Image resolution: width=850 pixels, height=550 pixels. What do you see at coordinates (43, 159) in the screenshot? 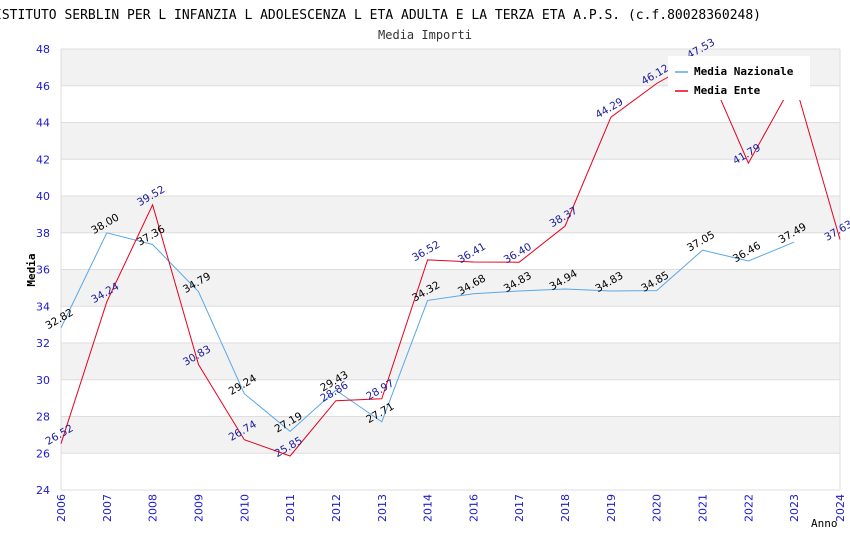
I see `y-tick-label: 42` at bounding box center [43, 159].